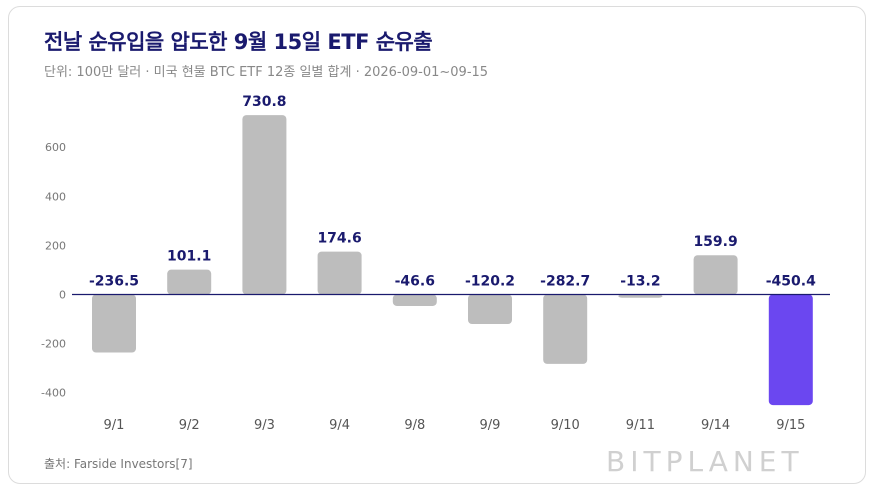 This screenshot has width=875, height=495. What do you see at coordinates (264, 425) in the screenshot?
I see `x-tick-label: 9/3` at bounding box center [264, 425].